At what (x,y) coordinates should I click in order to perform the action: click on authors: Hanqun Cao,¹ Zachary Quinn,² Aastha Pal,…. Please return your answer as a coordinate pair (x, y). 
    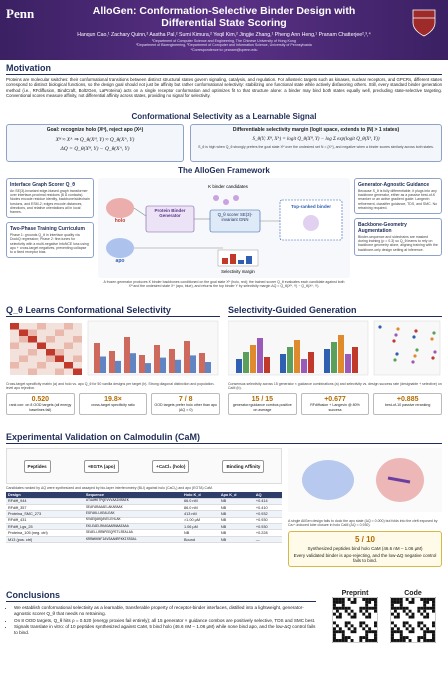
    Looking at the image, I should click on (224, 35).